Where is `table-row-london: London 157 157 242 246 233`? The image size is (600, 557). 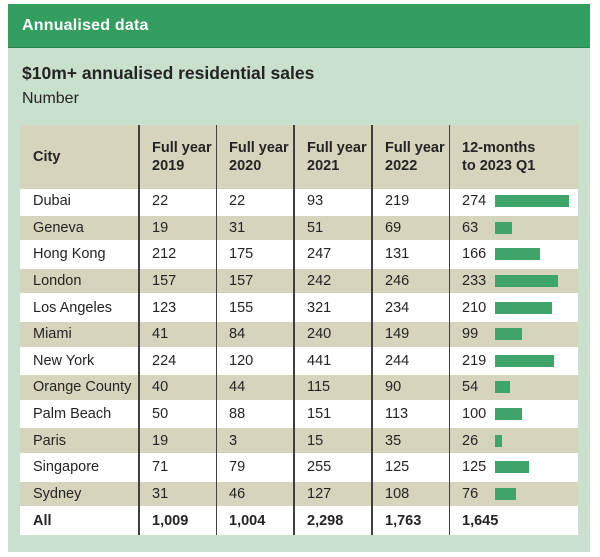 table-row-london: London 157 157 242 246 233 is located at coordinates (299, 282).